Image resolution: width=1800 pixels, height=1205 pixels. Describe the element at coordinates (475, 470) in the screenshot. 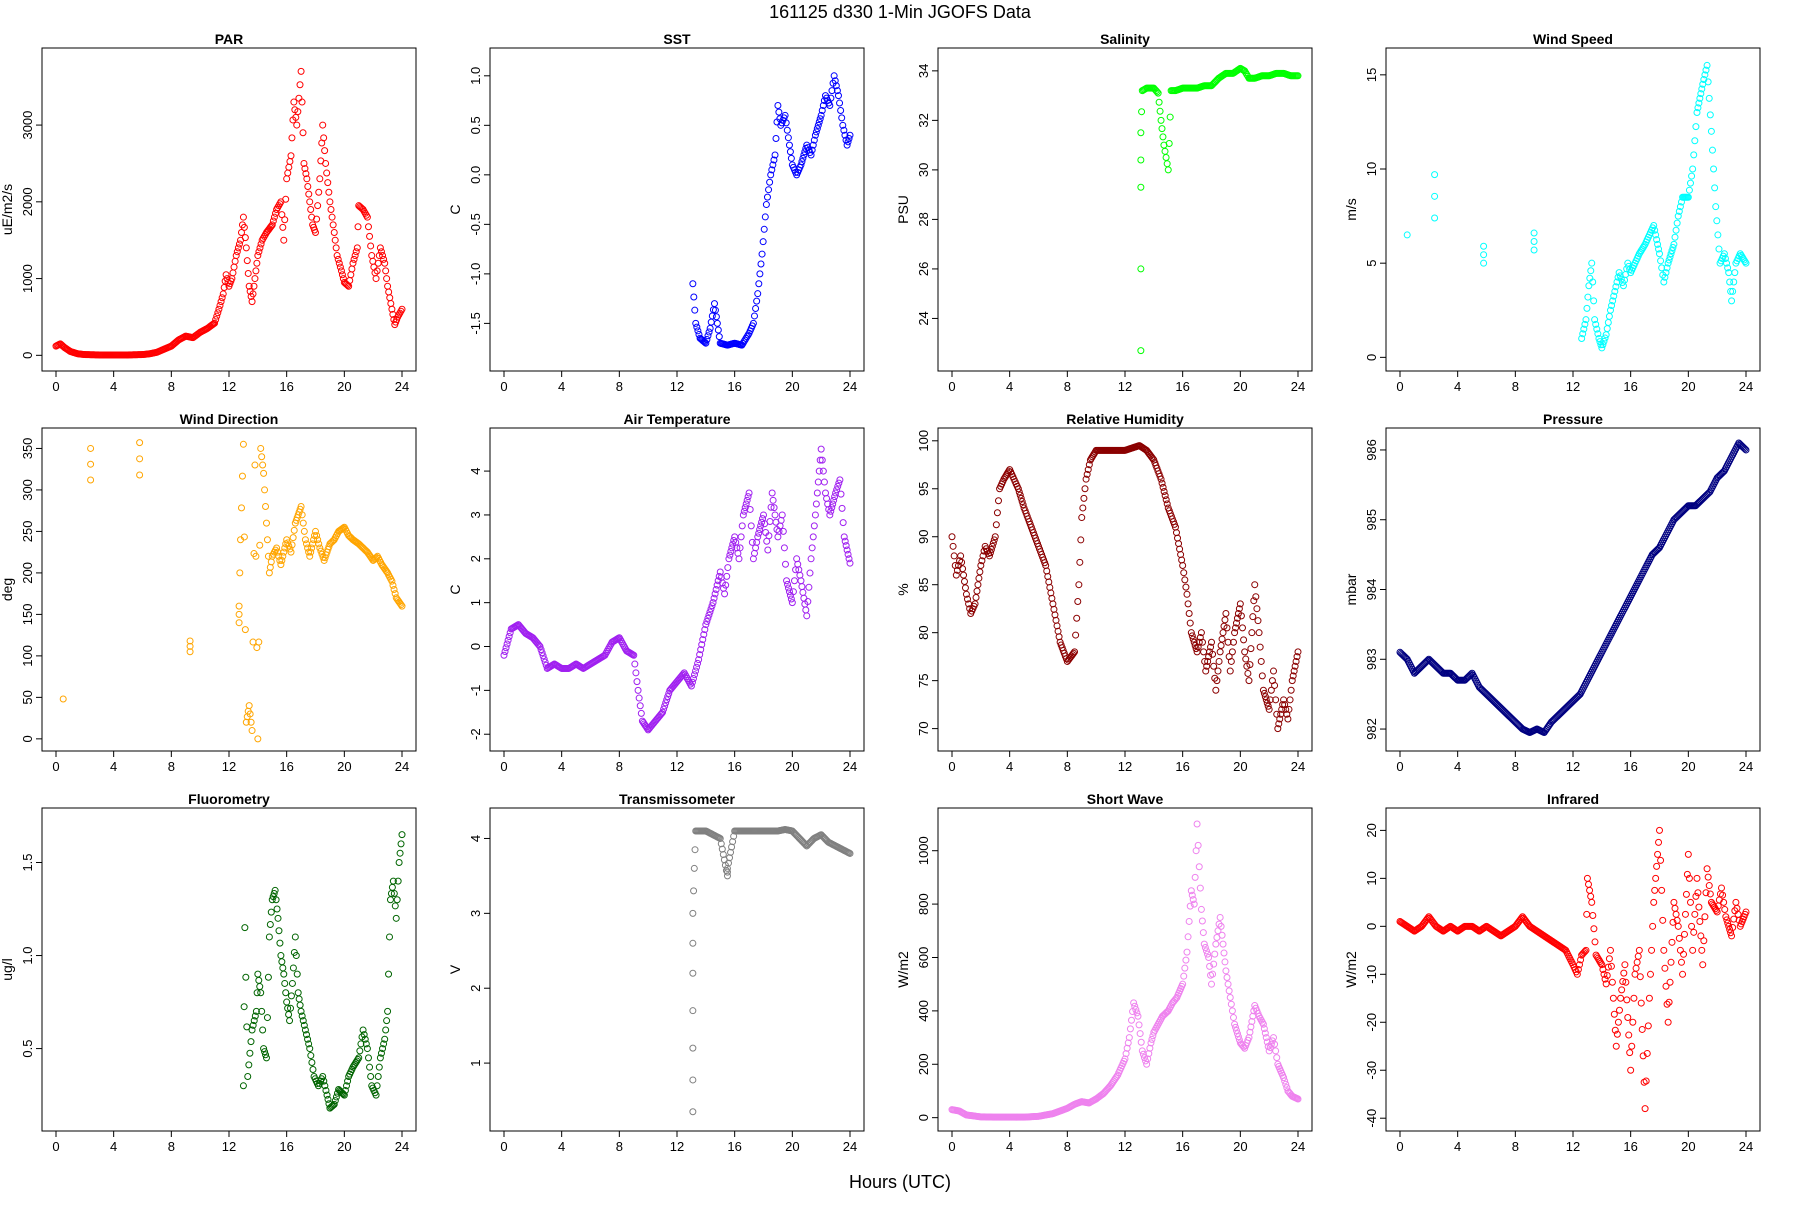

I see `y-tick-label: 4` at that location.